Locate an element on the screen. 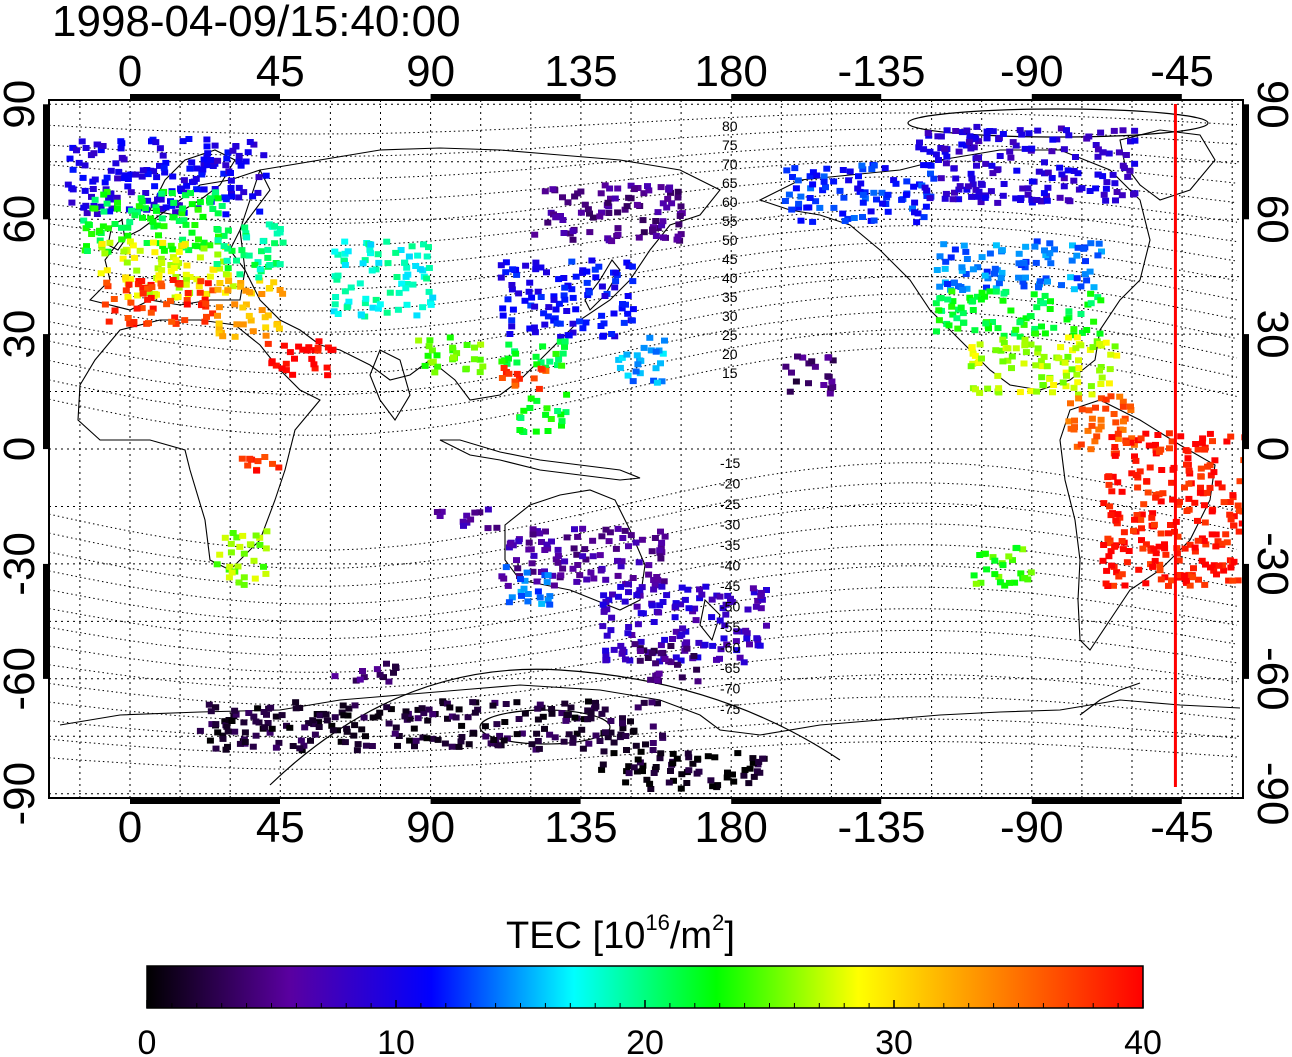 This screenshot has height=1057, width=1292. colorbar-title: TEC [1016/m2] is located at coordinates (620, 933).